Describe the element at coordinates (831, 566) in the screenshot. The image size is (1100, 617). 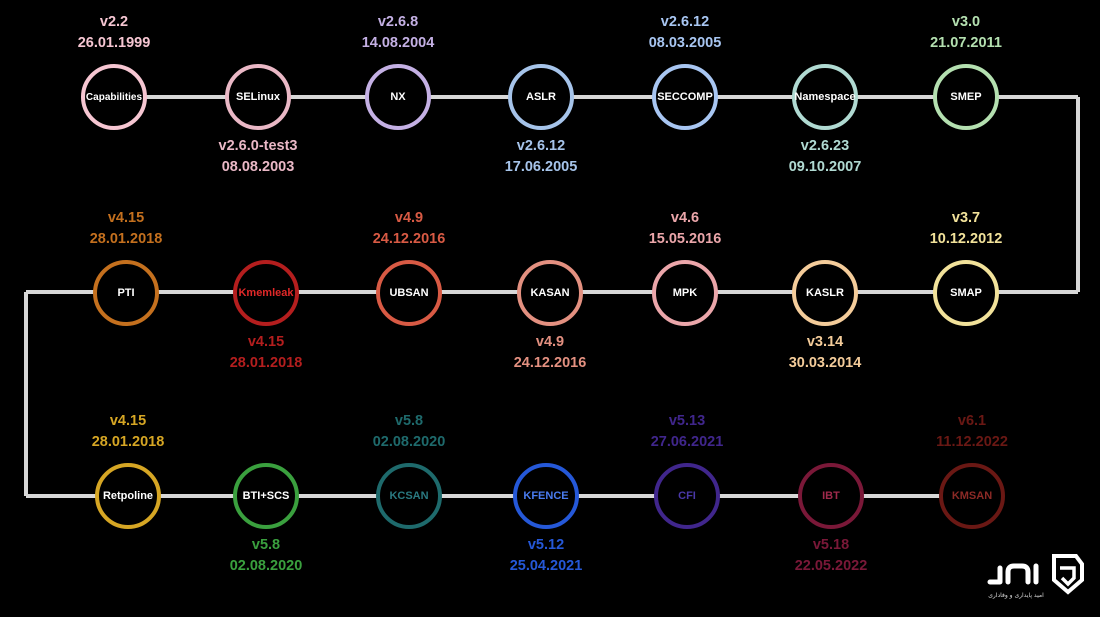
I see `release-date: 22.05.2022` at that location.